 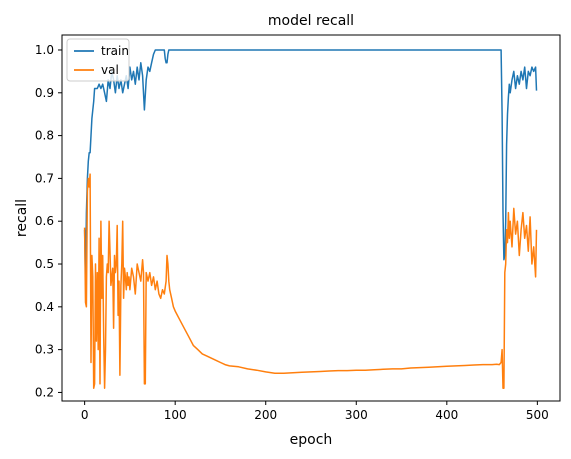 What do you see at coordinates (315, 411) in the screenshot?
I see `x-axis: 0 100 200 300 400 500` at bounding box center [315, 411].